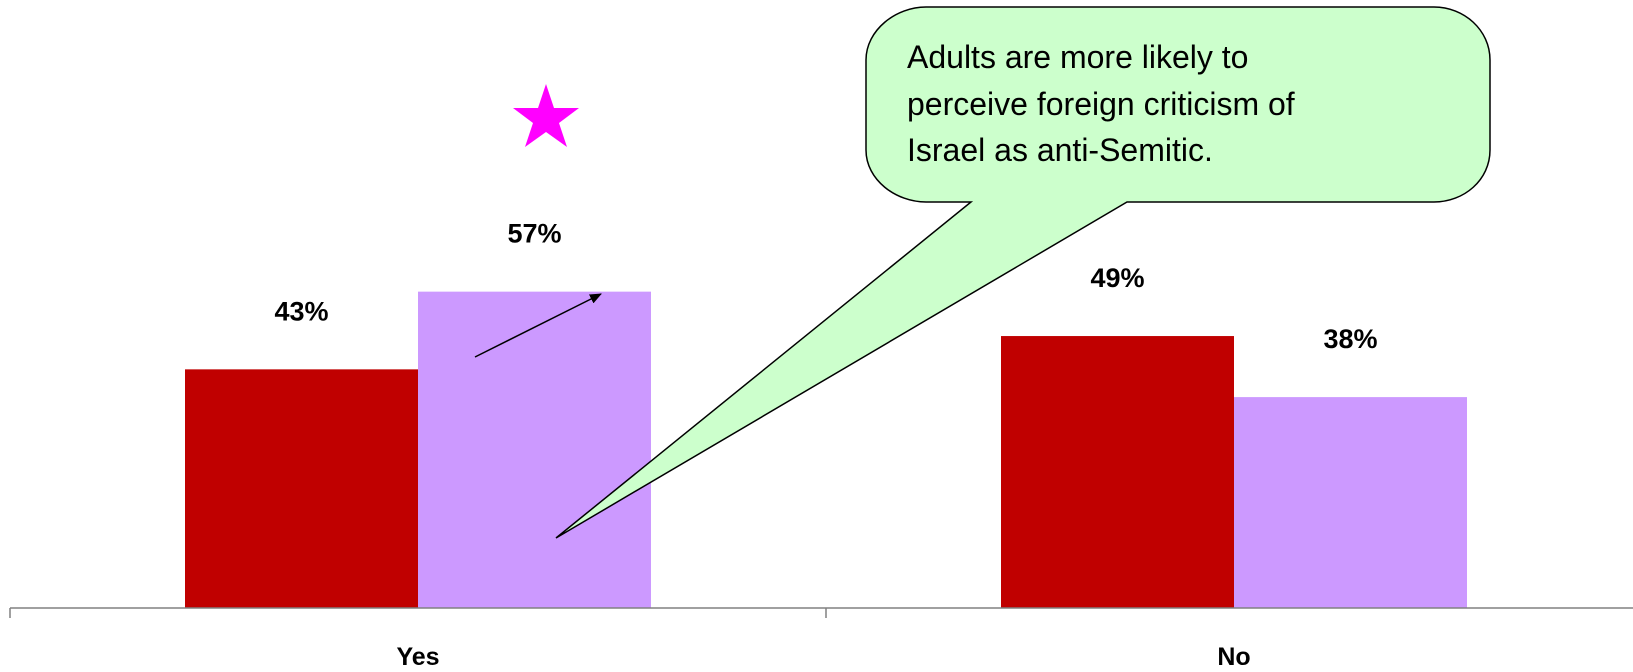 This screenshot has width=1633, height=672. I want to click on callout-line-3: Israel as anti-Semitic., so click(1060, 150).